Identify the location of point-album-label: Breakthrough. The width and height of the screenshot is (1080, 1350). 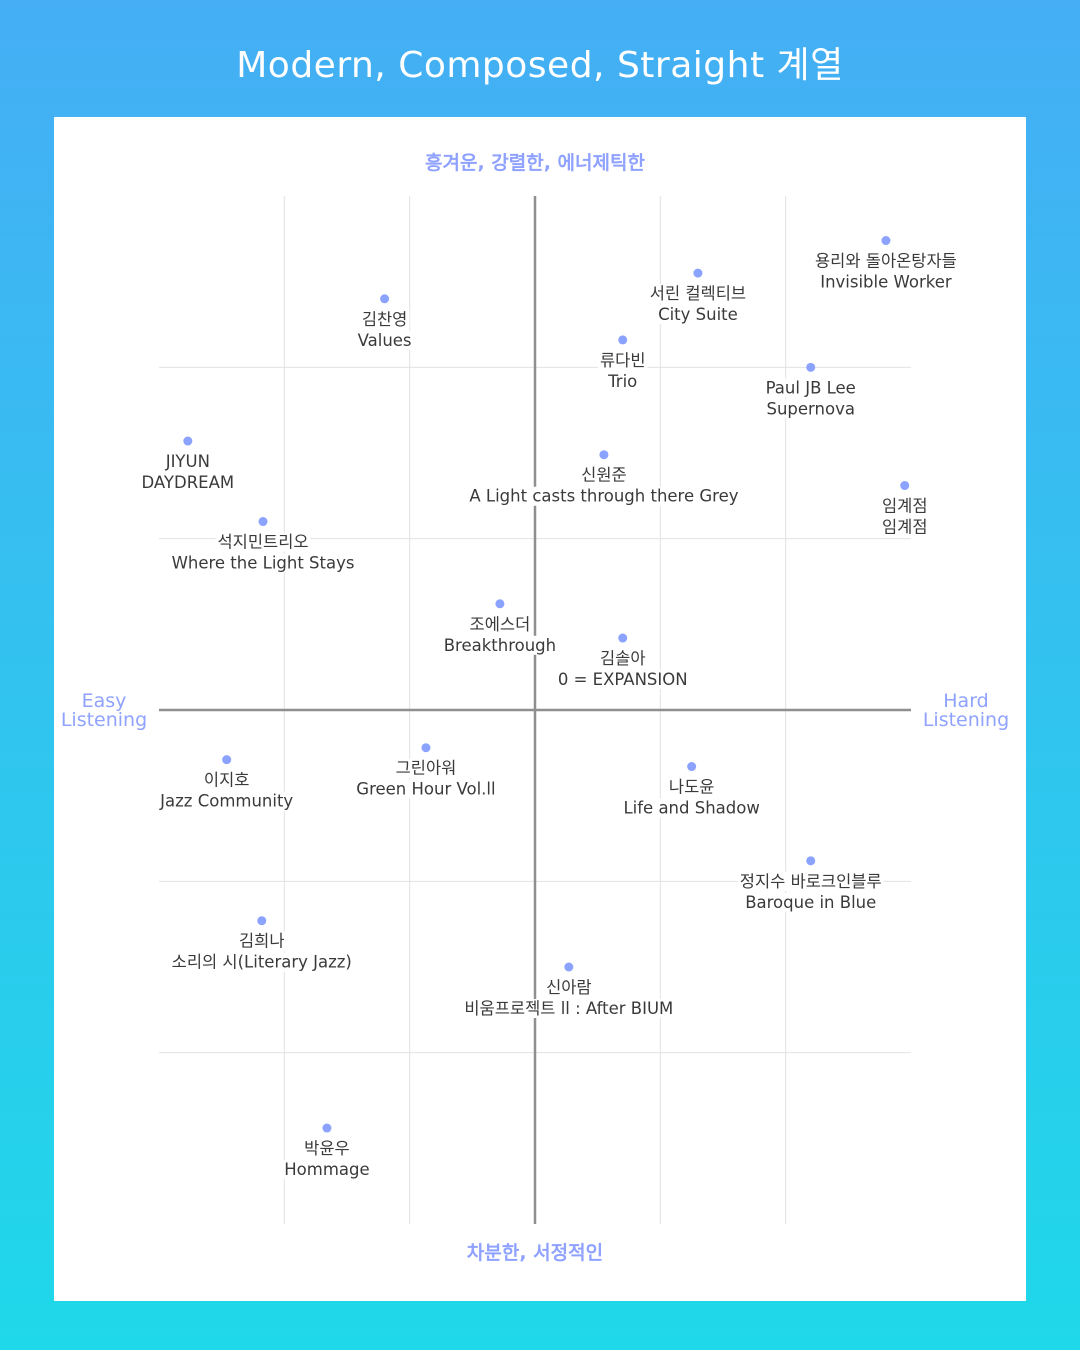
(500, 645).